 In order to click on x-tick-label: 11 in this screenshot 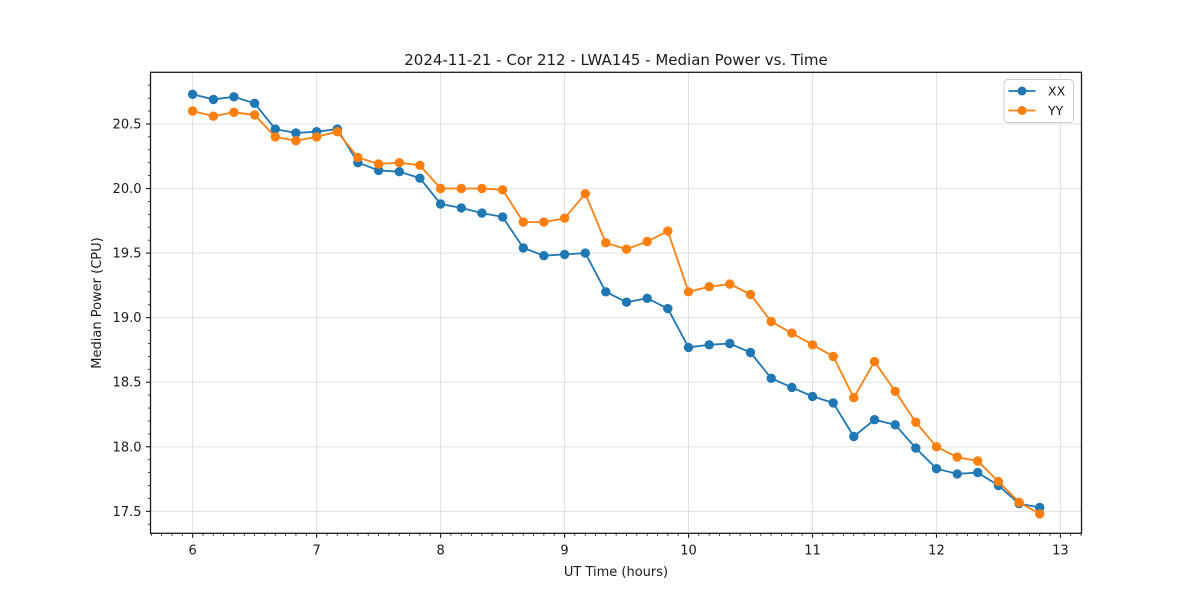, I will do `click(812, 550)`.